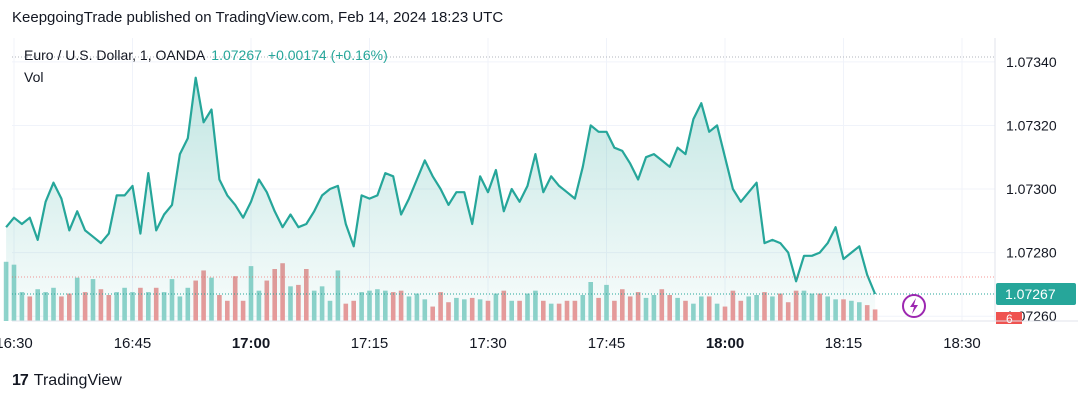 The height and width of the screenshot is (407, 1090). I want to click on last-price-badge-label: 1.07267, so click(1030, 294).